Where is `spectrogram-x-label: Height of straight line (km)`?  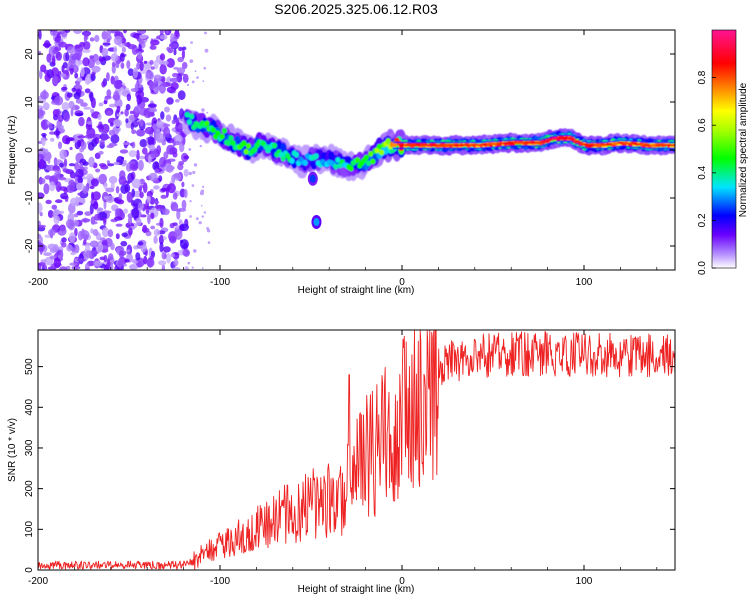
spectrogram-x-label: Height of straight line (km) is located at coordinates (356, 290).